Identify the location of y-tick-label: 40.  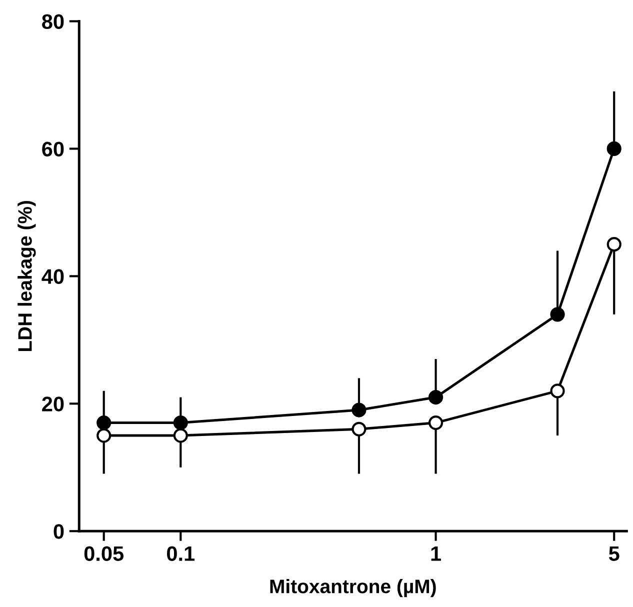
(53, 276).